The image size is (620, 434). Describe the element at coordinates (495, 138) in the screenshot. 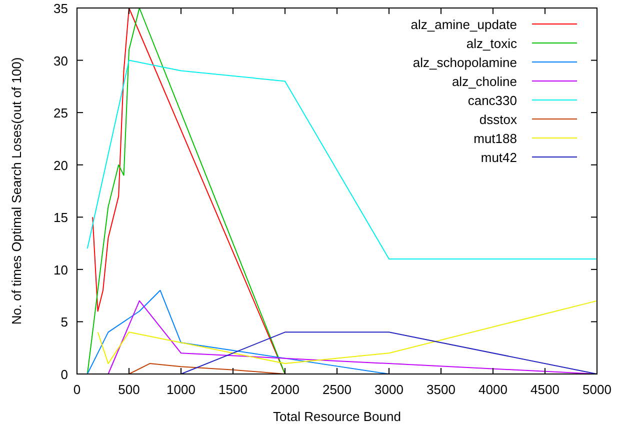

I see `legend-label: mut188` at that location.